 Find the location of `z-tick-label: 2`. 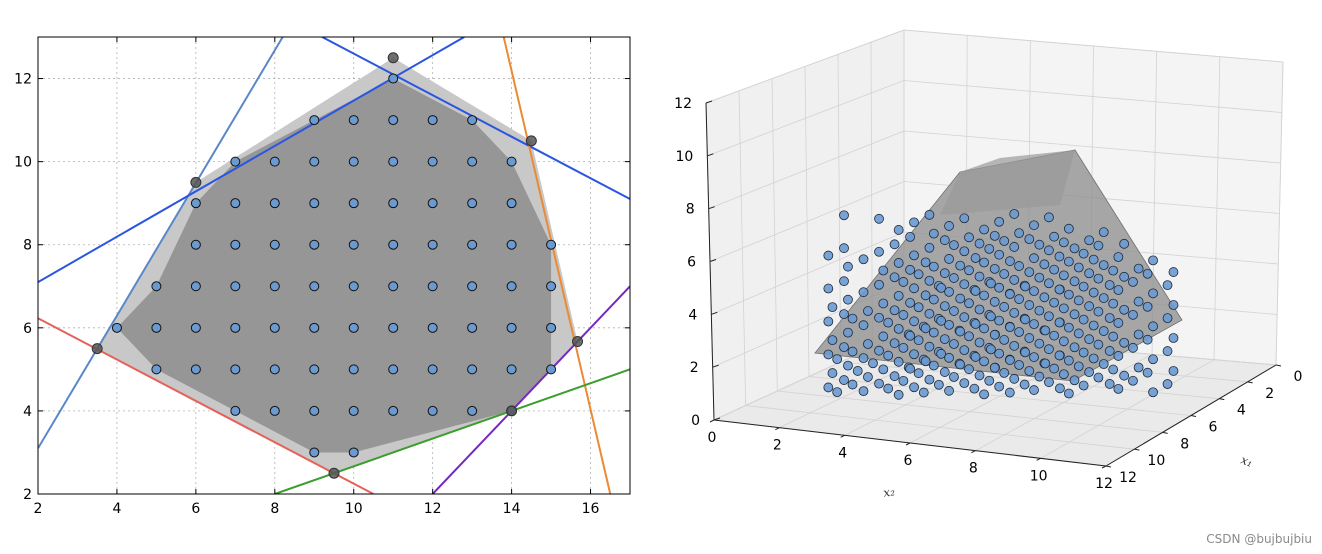

z-tick-label: 2 is located at coordinates (694, 368).